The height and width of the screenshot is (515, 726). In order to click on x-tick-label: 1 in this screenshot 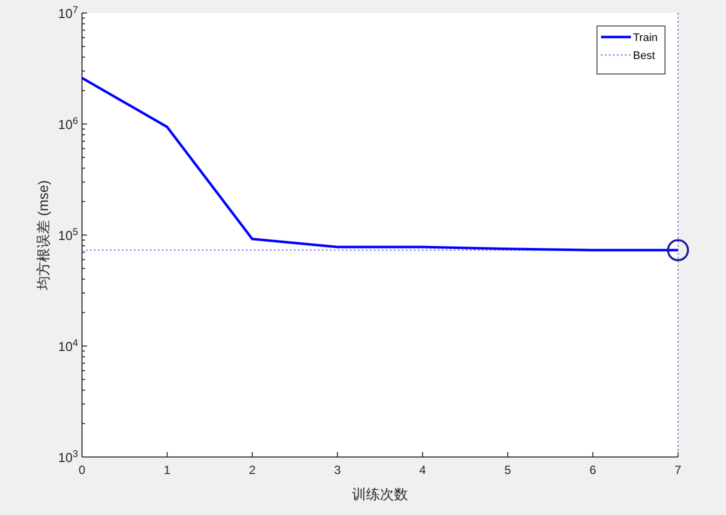, I will do `click(167, 470)`.